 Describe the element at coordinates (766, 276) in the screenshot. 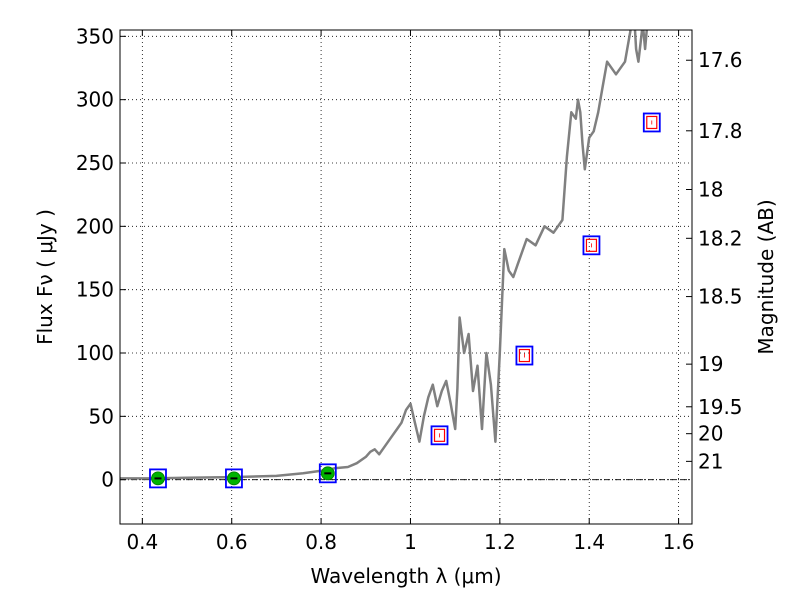

I see `y-axis-right-title: Magnitude (AB)` at that location.